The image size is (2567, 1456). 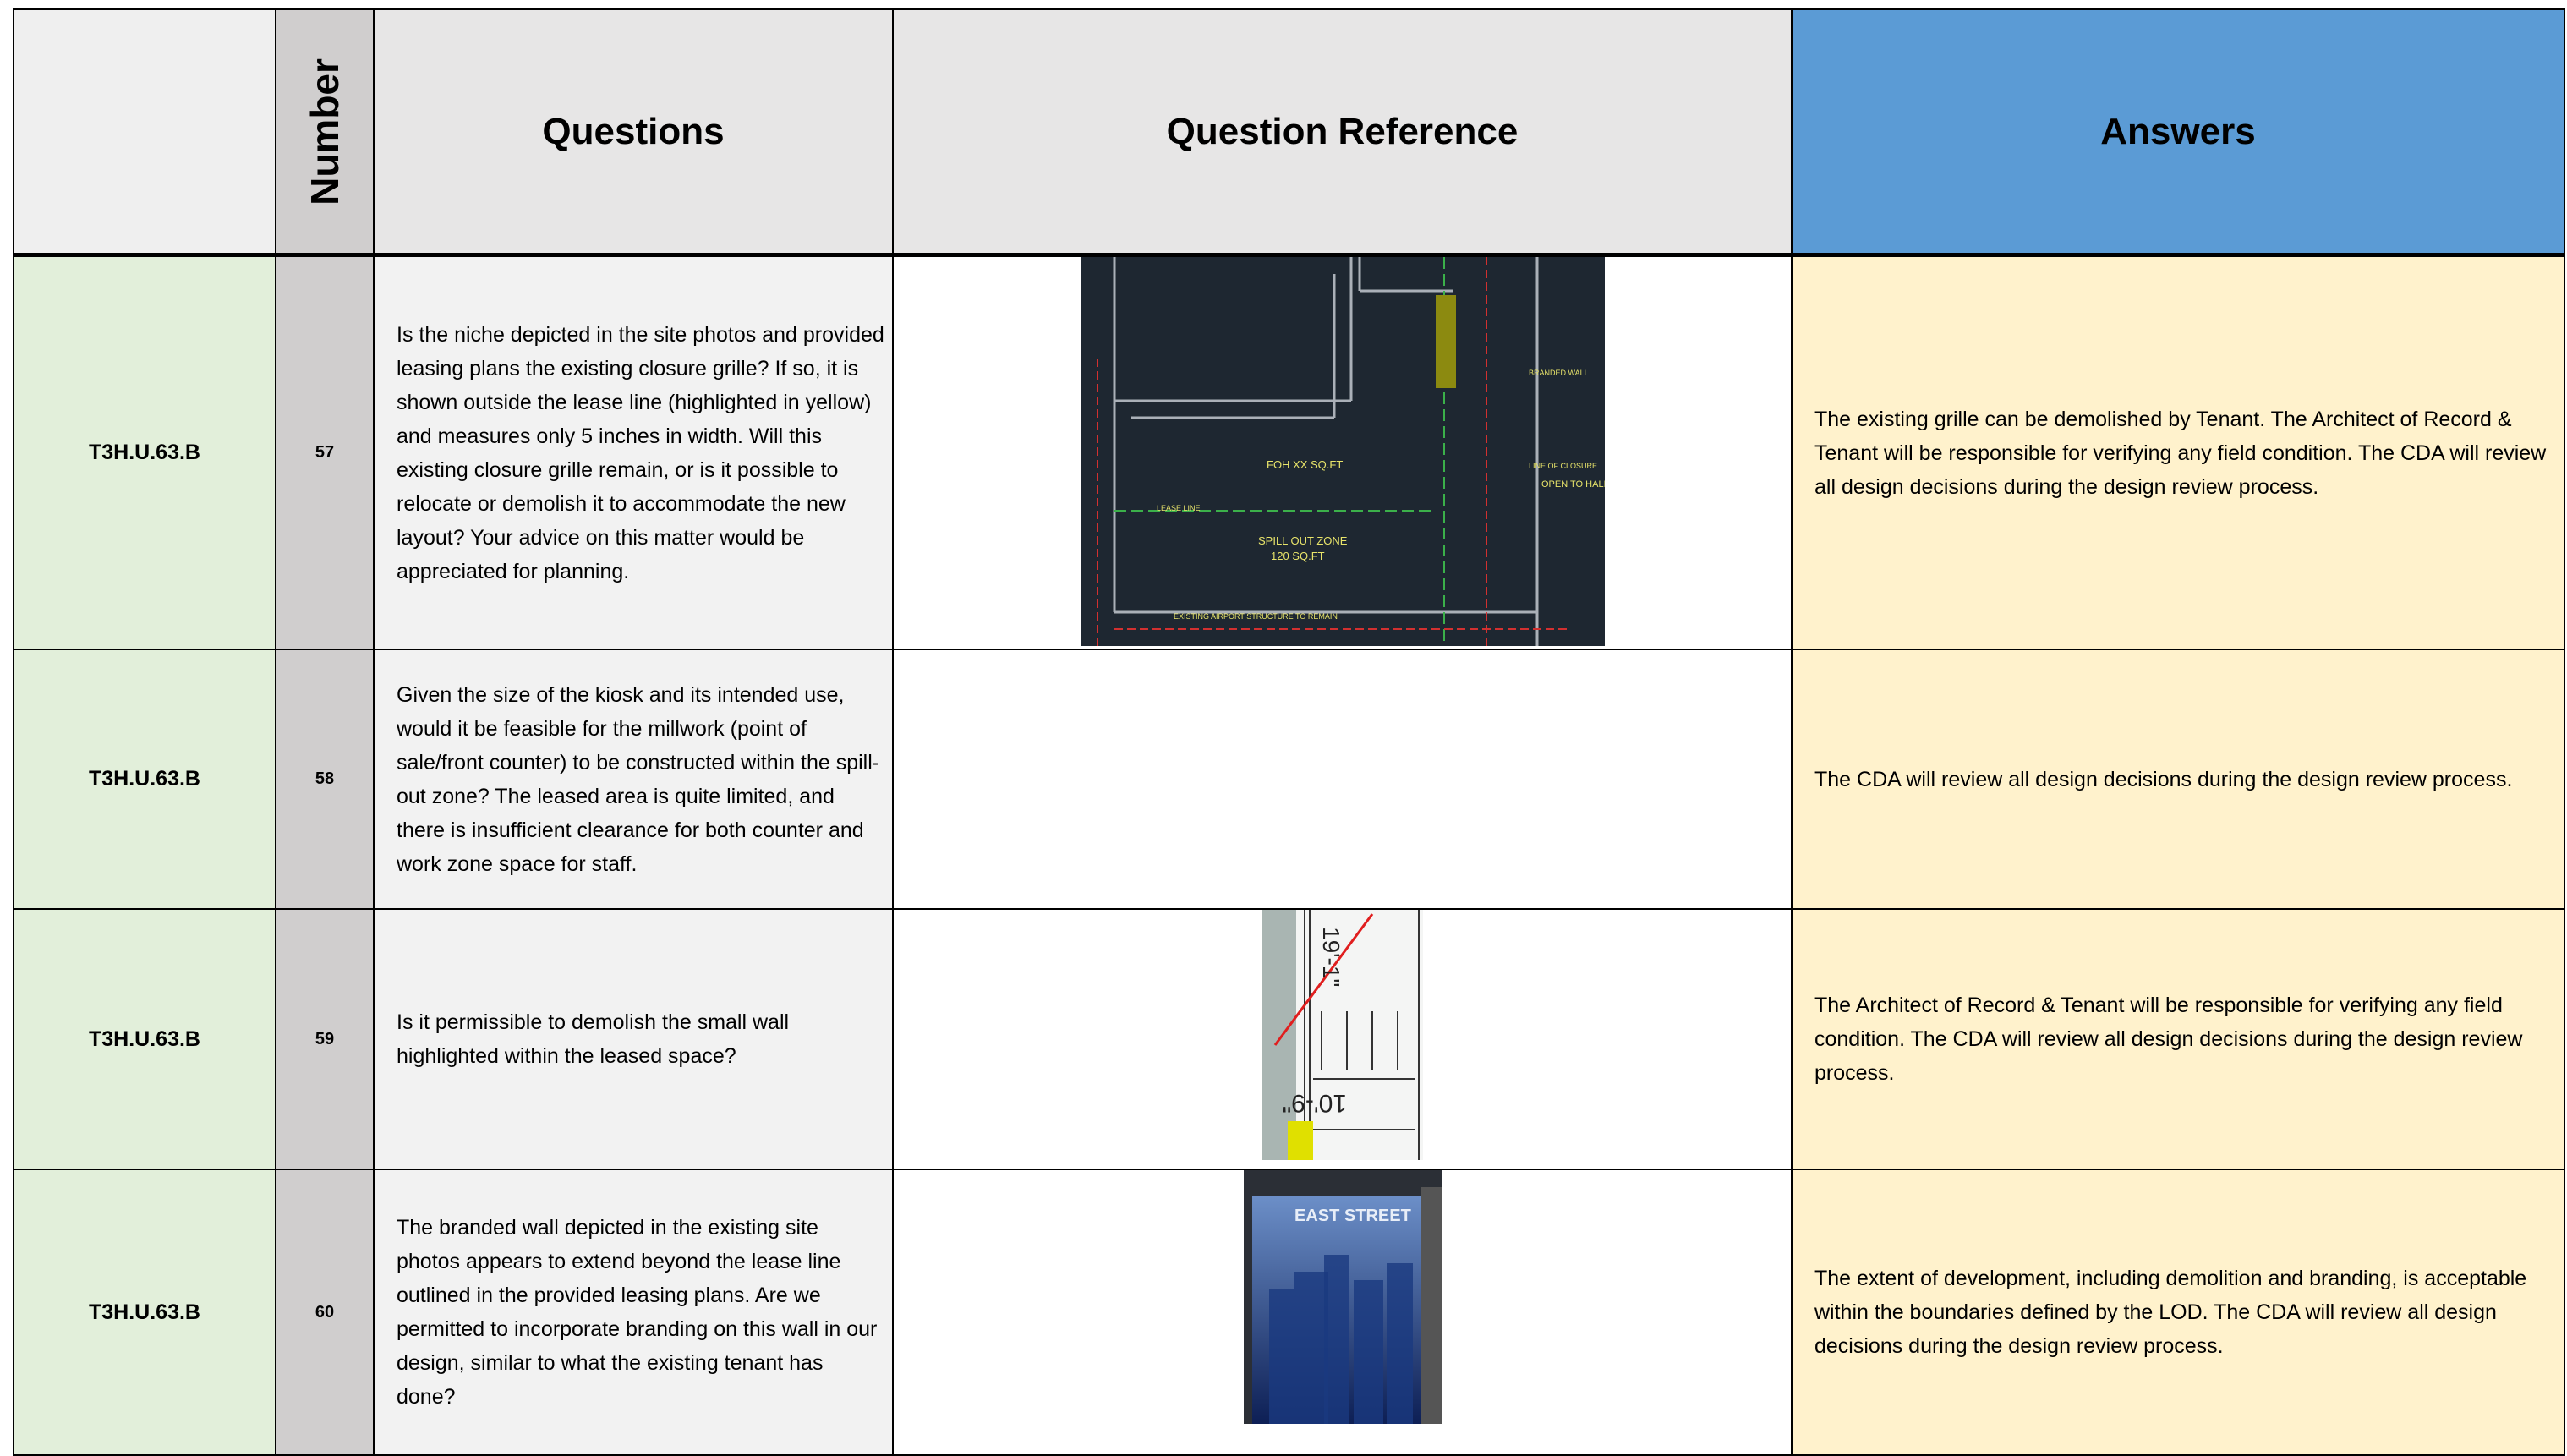 I want to click on image-bg, so click(x=1342, y=451).